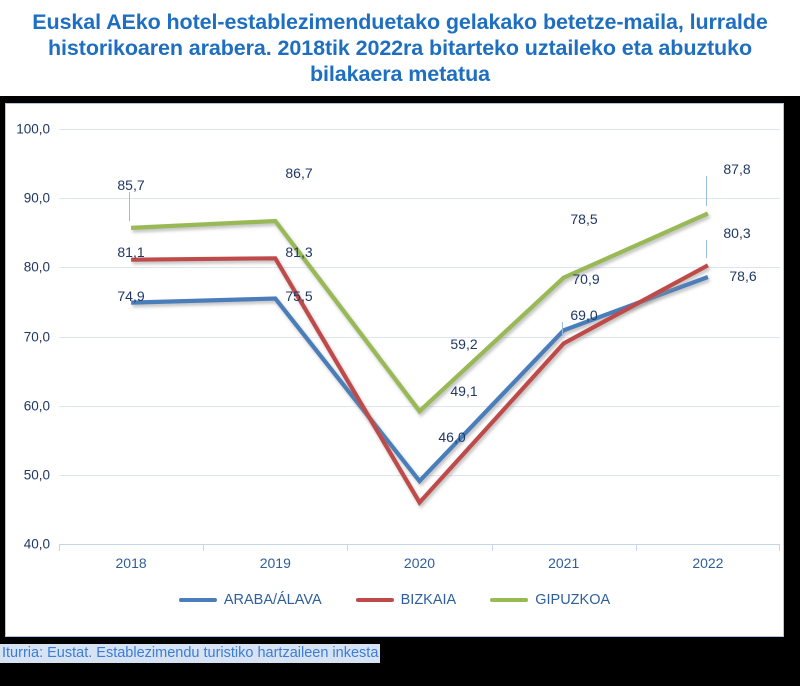 The image size is (800, 686). What do you see at coordinates (36, 336) in the screenshot?
I see `y-tick-label: 70,0` at bounding box center [36, 336].